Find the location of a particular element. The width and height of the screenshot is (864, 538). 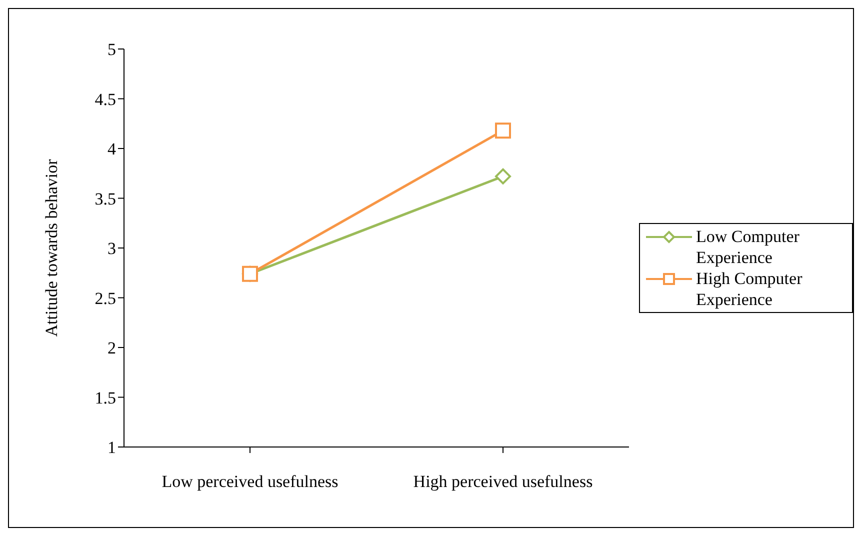

y-tick-label: 2.5 is located at coordinates (105, 298).